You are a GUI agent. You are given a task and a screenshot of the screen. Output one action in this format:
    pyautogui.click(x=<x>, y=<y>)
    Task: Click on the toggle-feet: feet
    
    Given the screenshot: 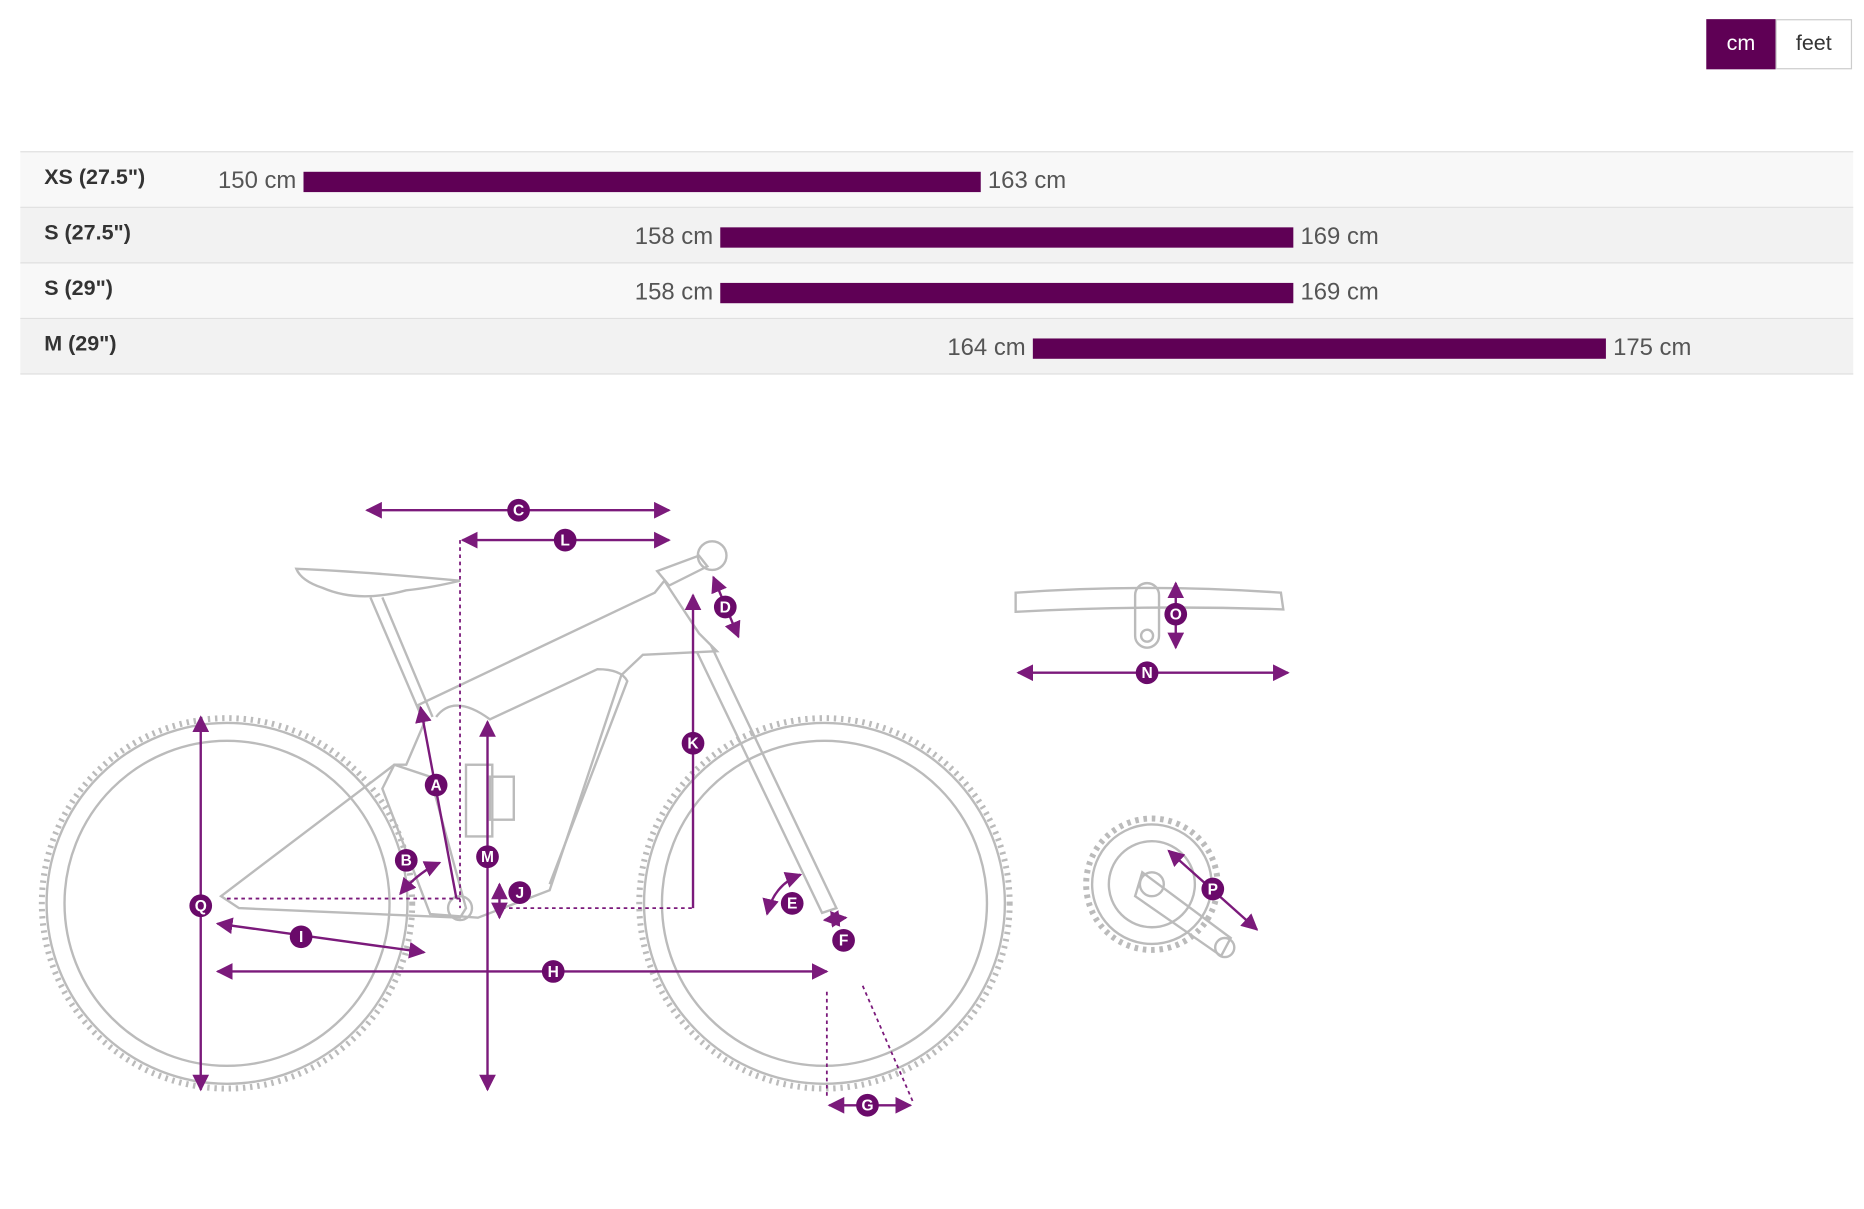 What is the action you would take?
    pyautogui.click(x=1814, y=44)
    